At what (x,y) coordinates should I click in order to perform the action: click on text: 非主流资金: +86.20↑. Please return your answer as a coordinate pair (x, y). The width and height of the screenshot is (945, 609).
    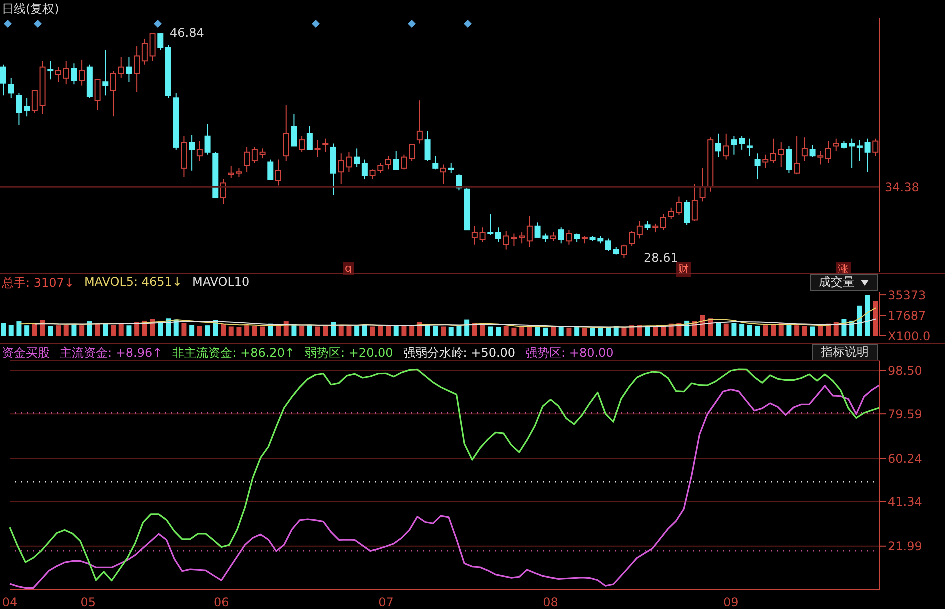
    Looking at the image, I should click on (234, 353).